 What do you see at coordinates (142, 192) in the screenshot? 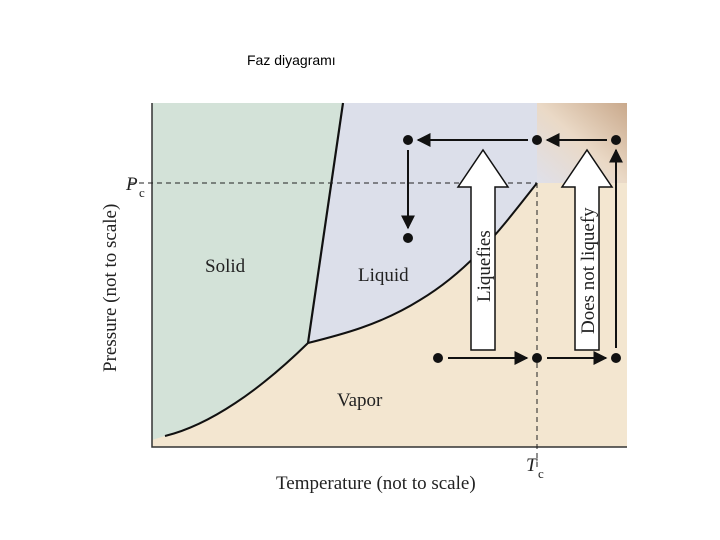
I see `pc-subscript: c` at bounding box center [142, 192].